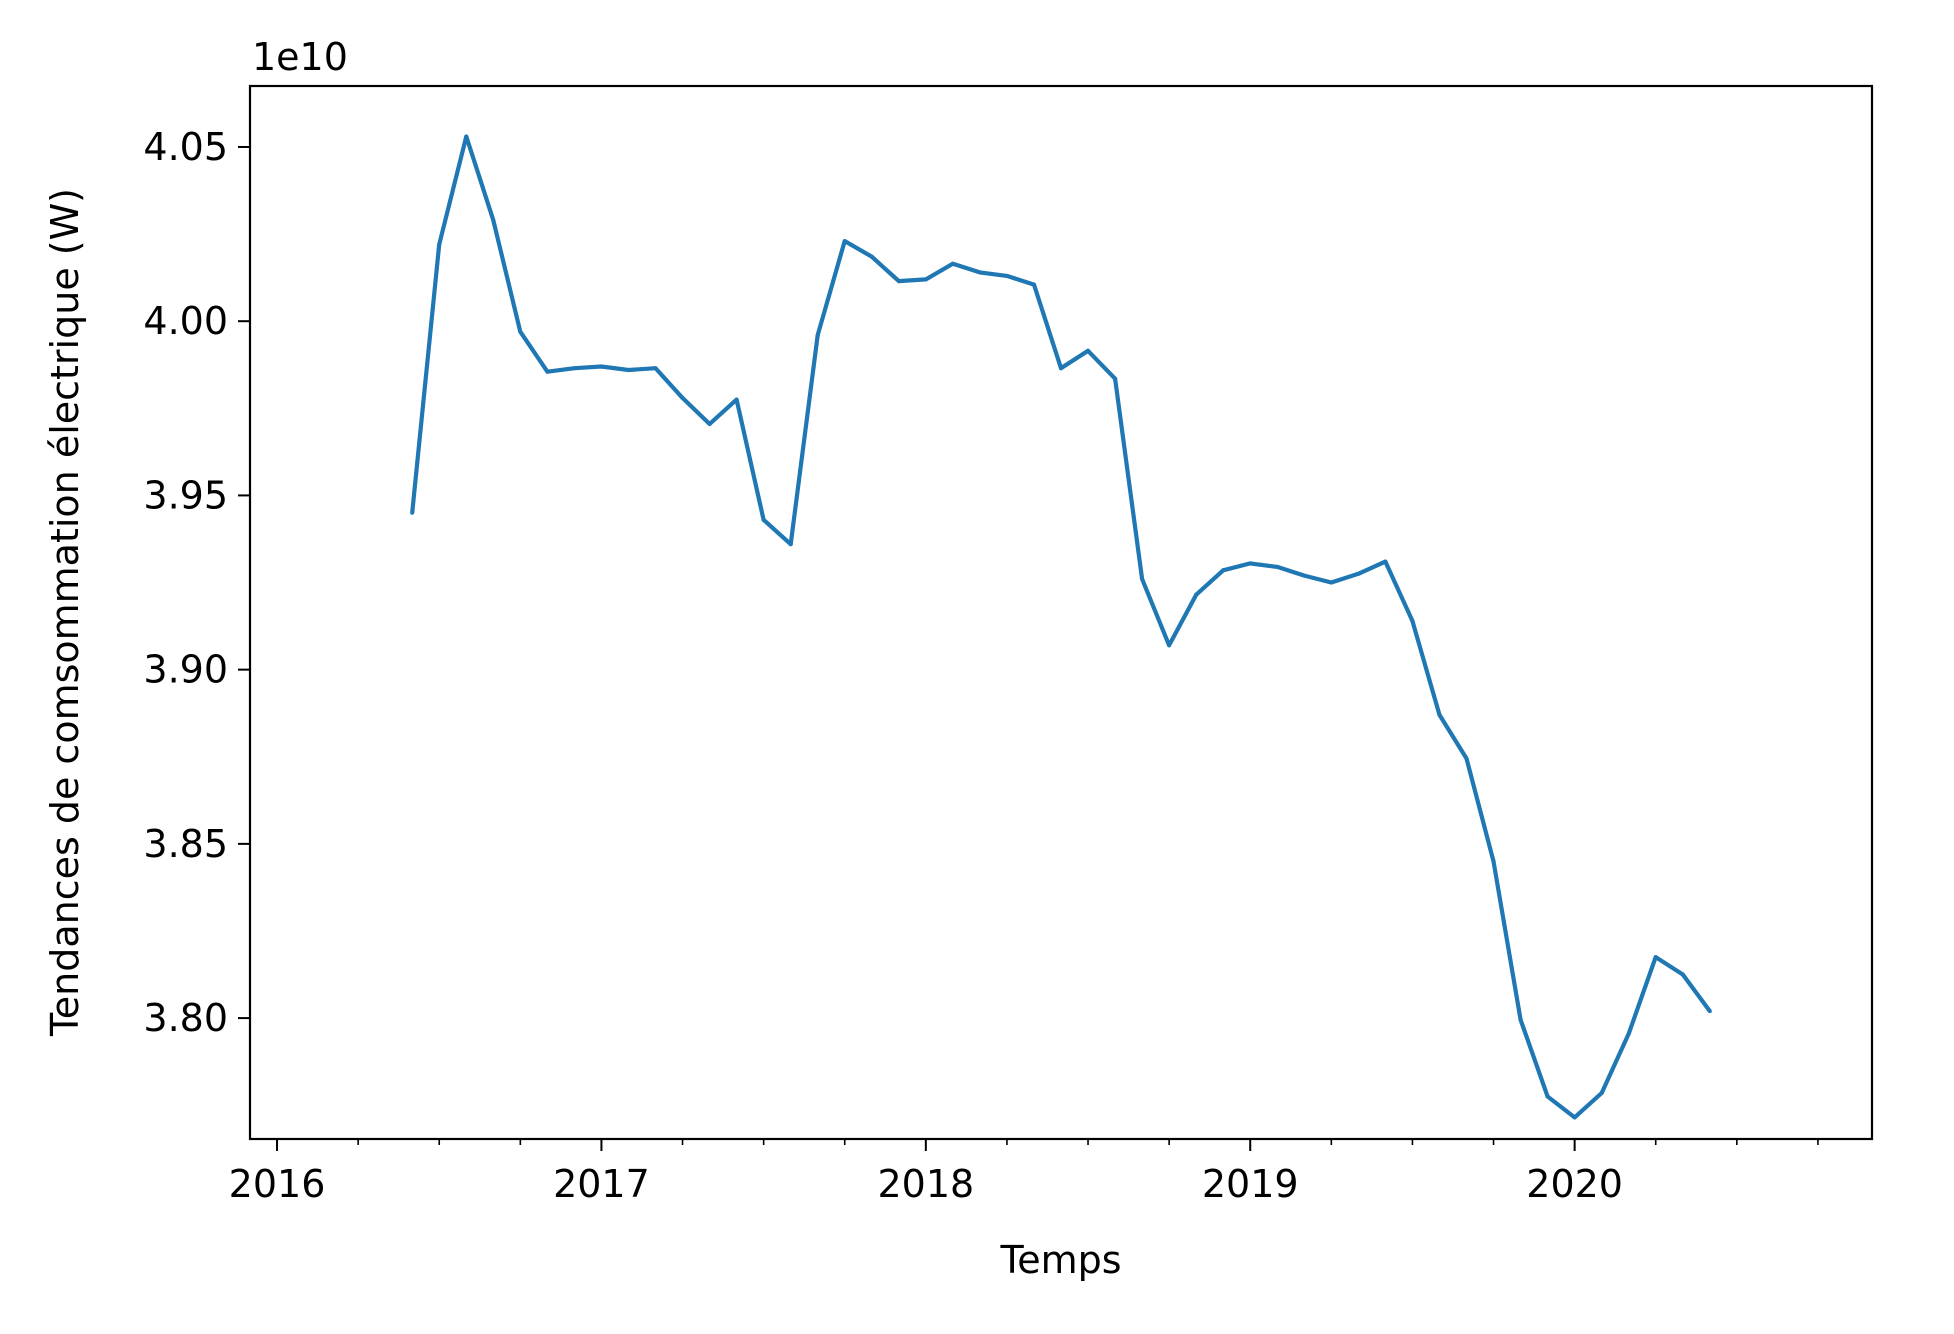 This screenshot has height=1334, width=1954. I want to click on x-axis-title: Temps, so click(1060, 1260).